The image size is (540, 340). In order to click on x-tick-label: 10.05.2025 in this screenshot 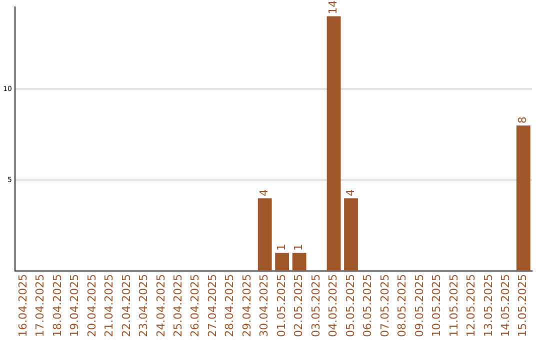, I will do `click(437, 306)`.